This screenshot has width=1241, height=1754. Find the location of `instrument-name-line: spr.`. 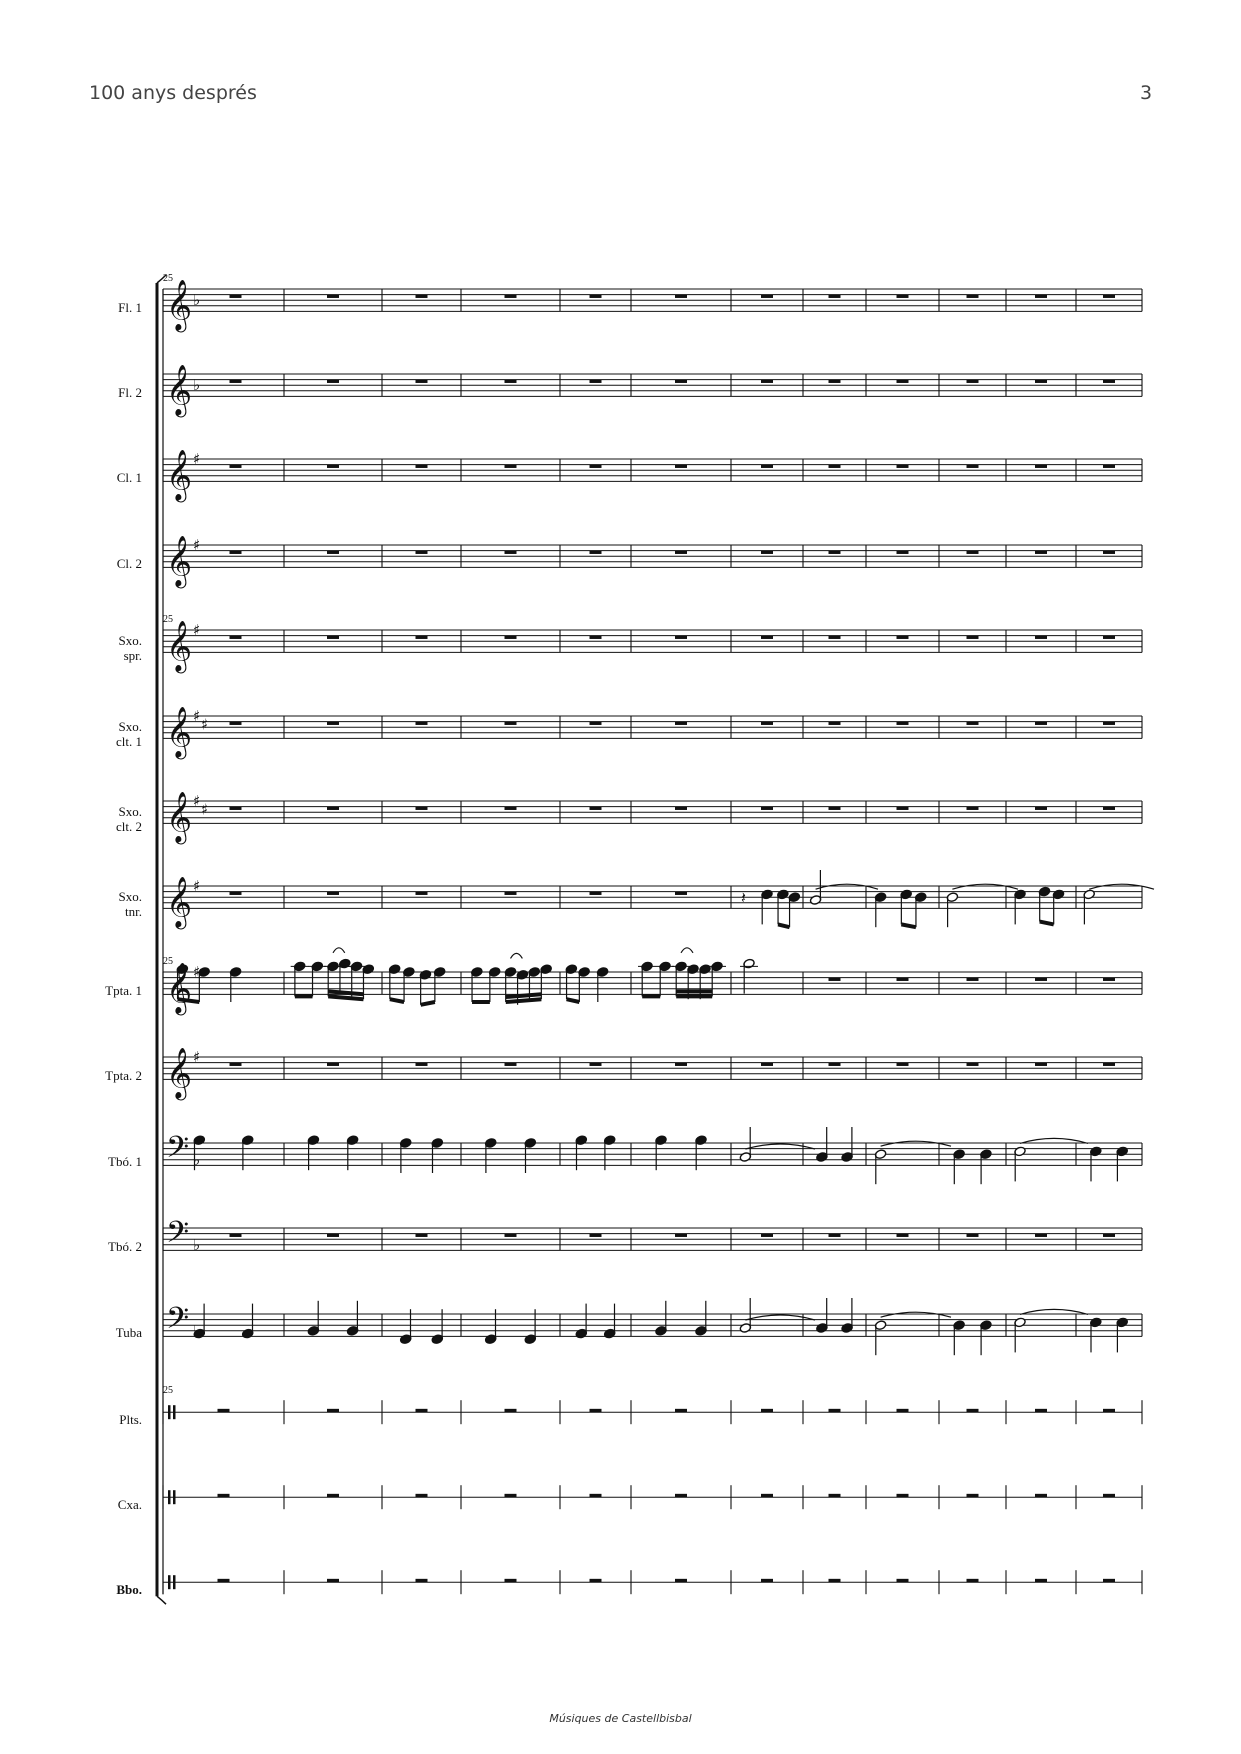

instrument-name-line: spr. is located at coordinates (132, 655).